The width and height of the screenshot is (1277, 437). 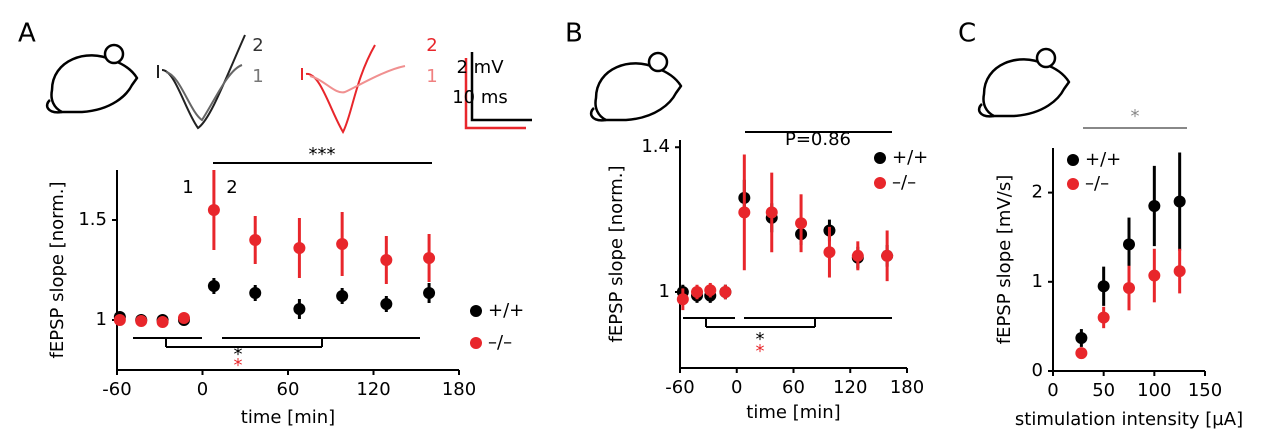 I want to click on scale-bar, so click(x=498, y=91).